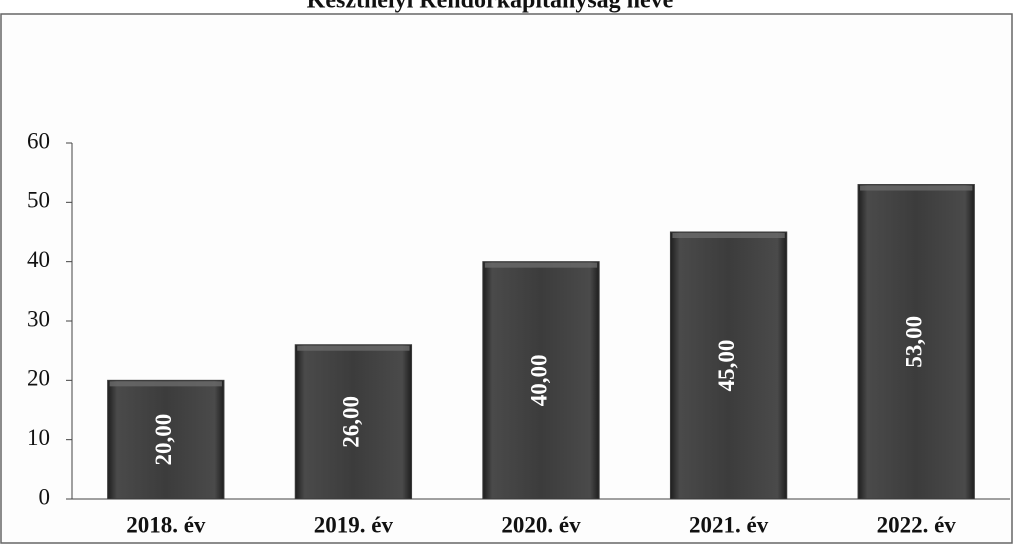 This screenshot has height=544, width=1014. Describe the element at coordinates (38, 437) in the screenshot. I see `y-tick-label: 10` at that location.